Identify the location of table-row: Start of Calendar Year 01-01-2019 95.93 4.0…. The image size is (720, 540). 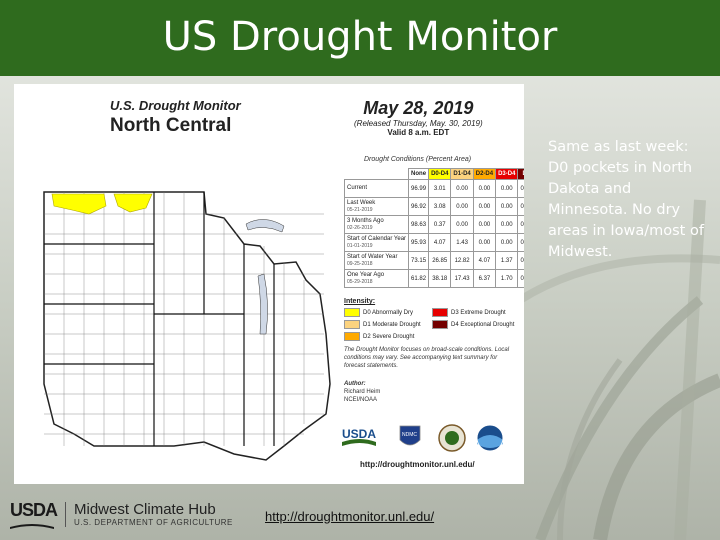
(433, 242).